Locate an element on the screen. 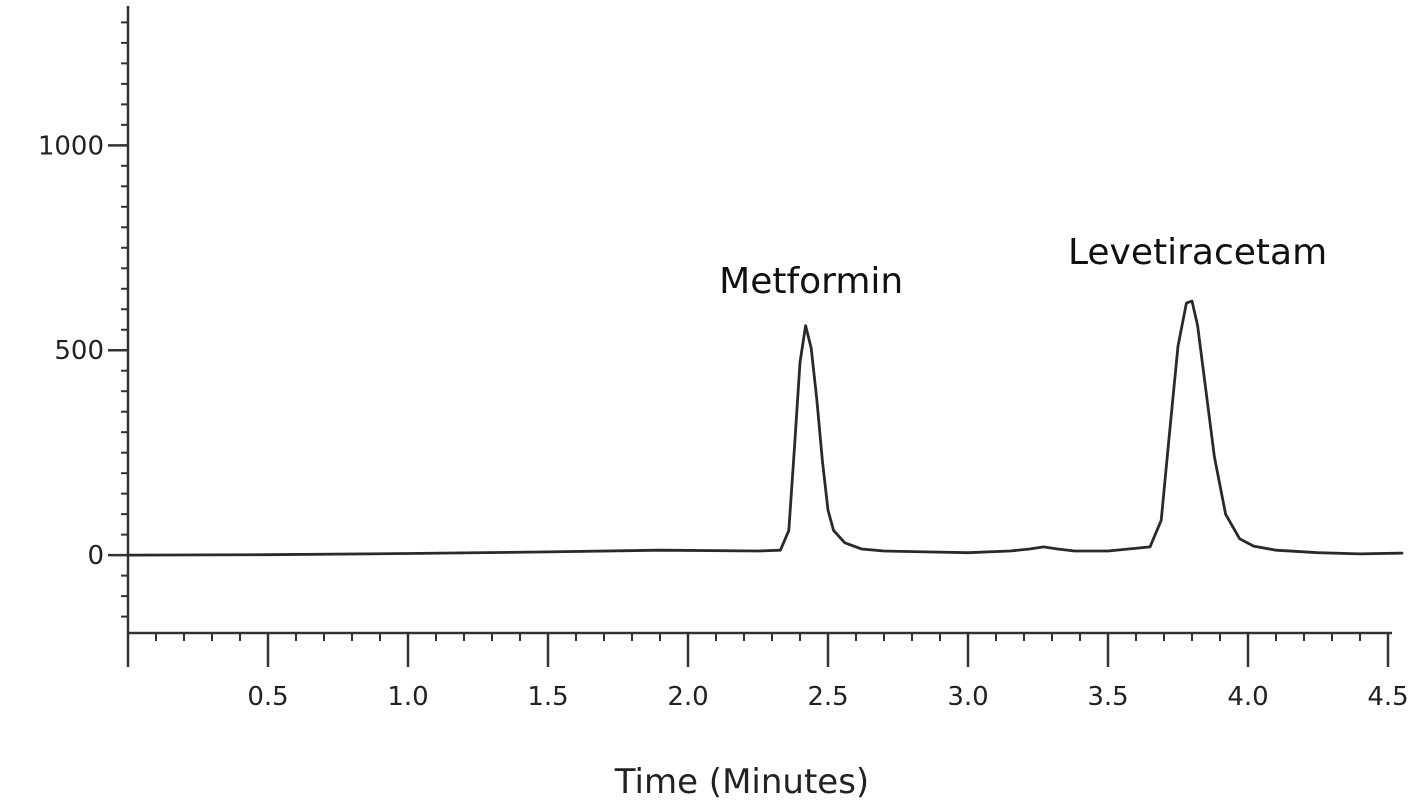 This screenshot has width=1416, height=809. y-axis: 0 500 1000 is located at coordinates (84, 336).